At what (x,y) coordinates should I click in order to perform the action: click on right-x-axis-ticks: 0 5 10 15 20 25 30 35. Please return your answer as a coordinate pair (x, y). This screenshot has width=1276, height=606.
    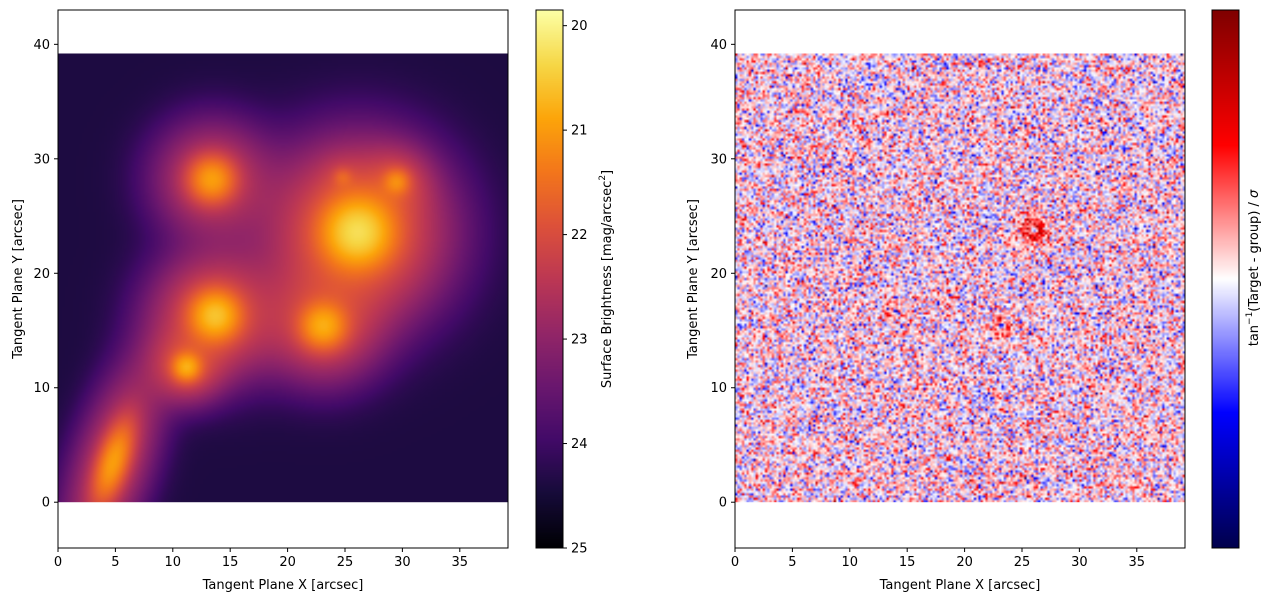
    Looking at the image, I should click on (938, 559).